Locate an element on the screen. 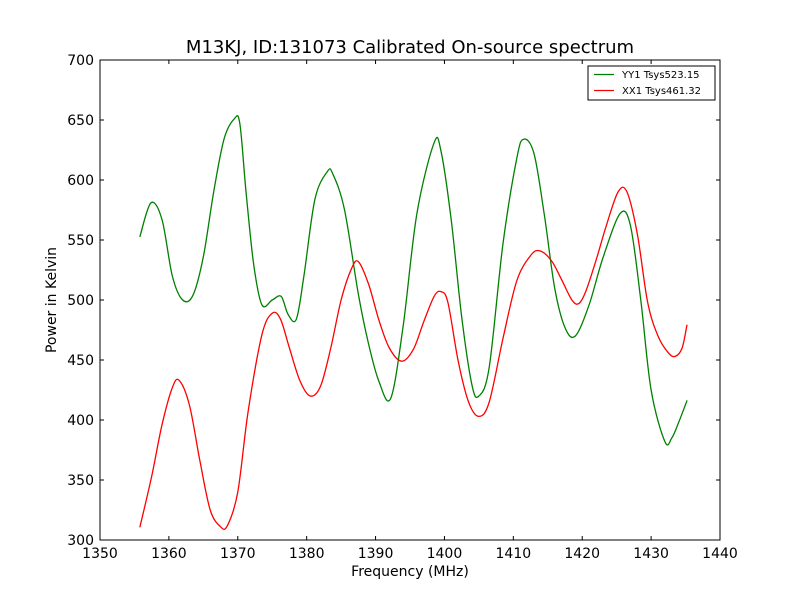 The height and width of the screenshot is (600, 800). x-tick-label: 1430 is located at coordinates (651, 554).